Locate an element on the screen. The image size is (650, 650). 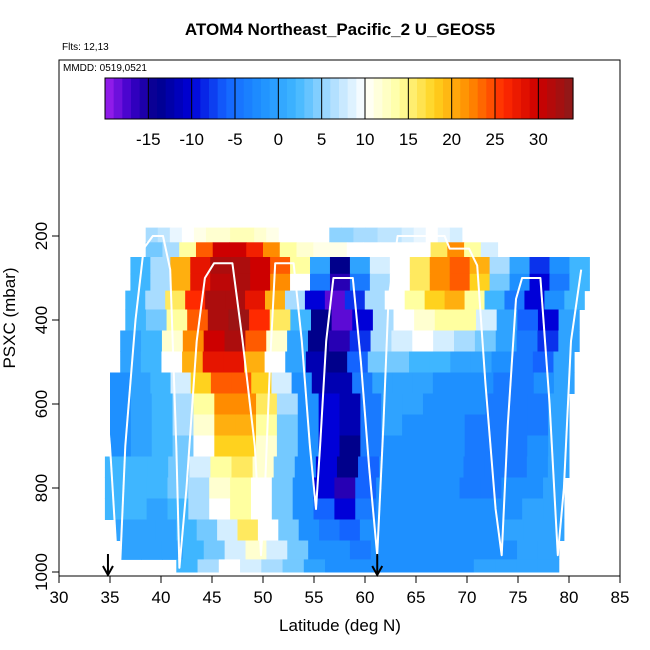
colorbar-tick-label: 30 is located at coordinates (538, 139).